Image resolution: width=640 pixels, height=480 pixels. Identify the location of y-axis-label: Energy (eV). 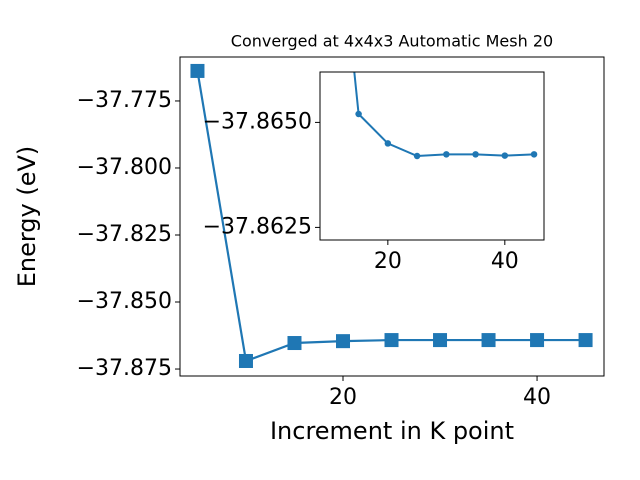
(27, 217).